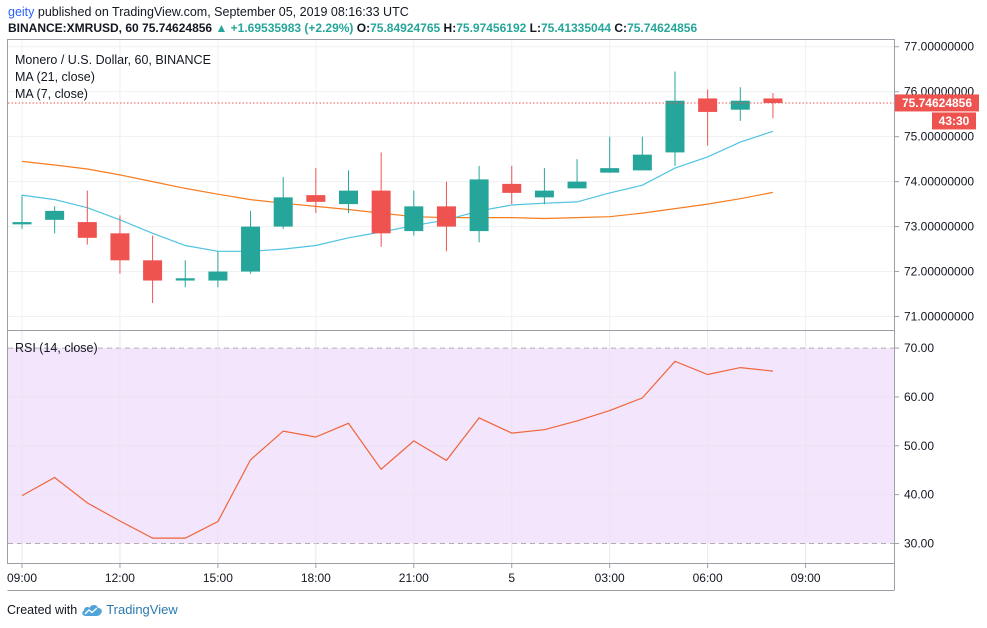 This screenshot has height=628, width=987. What do you see at coordinates (218, 578) in the screenshot?
I see `time-tick-label: 15:00` at bounding box center [218, 578].